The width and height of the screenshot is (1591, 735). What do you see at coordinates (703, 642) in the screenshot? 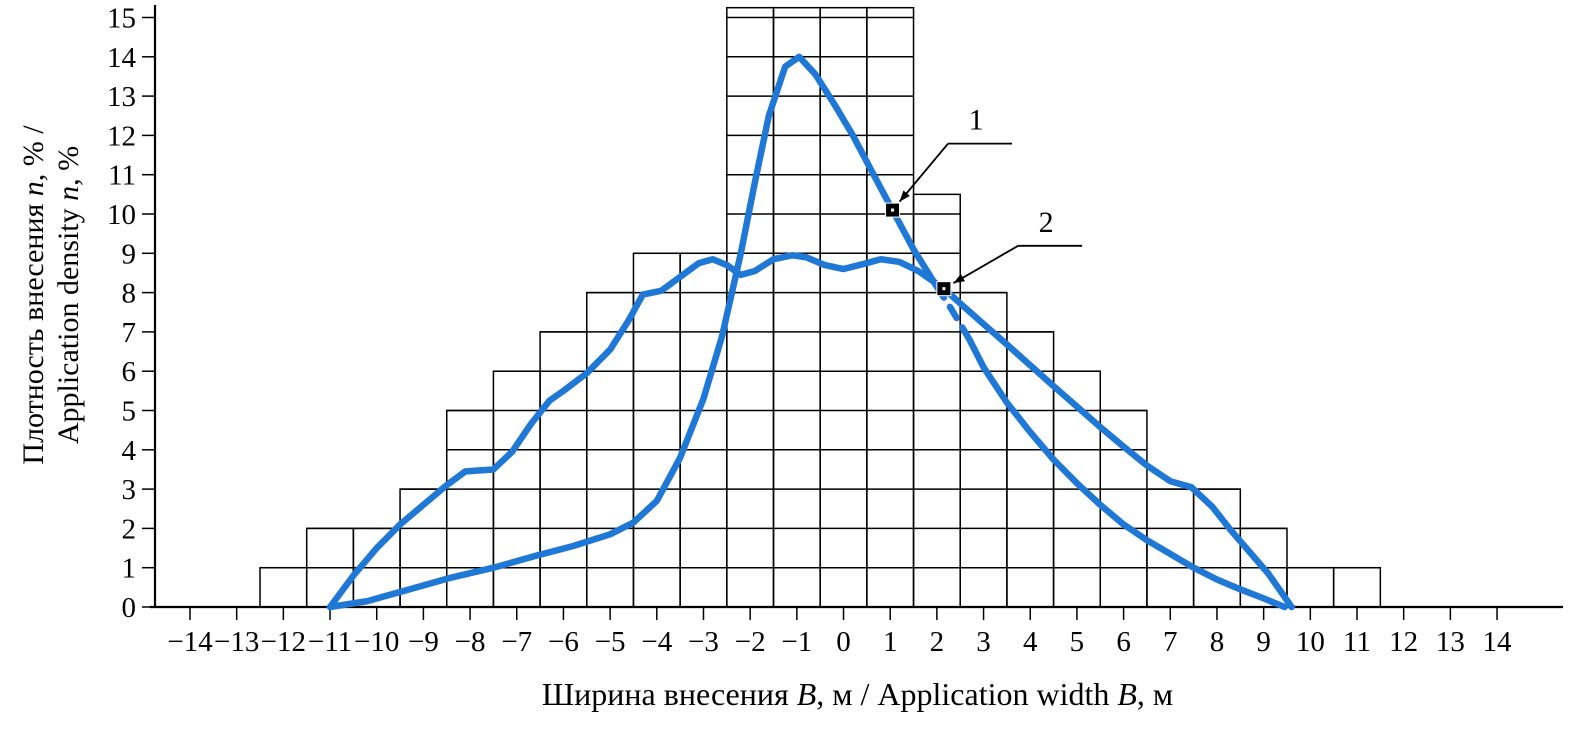
I see `x-tick-label: −3` at bounding box center [703, 642].